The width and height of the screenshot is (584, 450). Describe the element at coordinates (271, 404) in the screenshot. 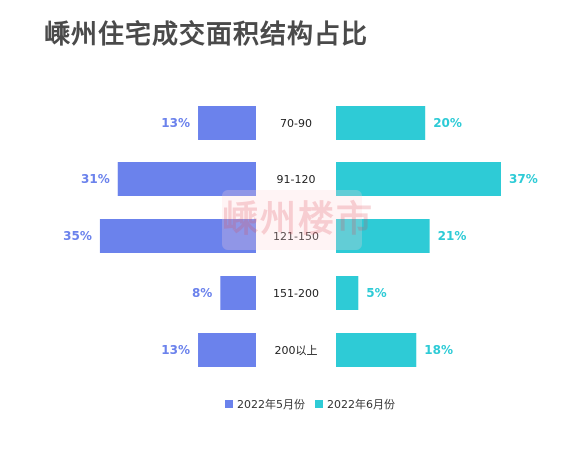

I see `legend-label-left: 2022年5月份` at that location.